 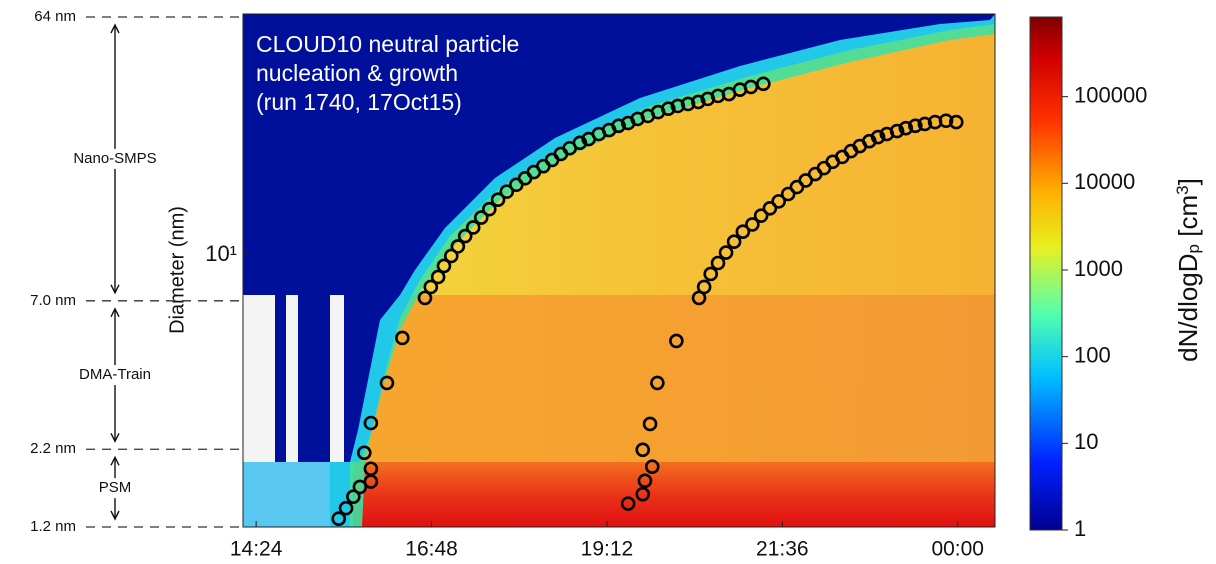 I want to click on instrument-label: DMA-Train, so click(x=115, y=374).